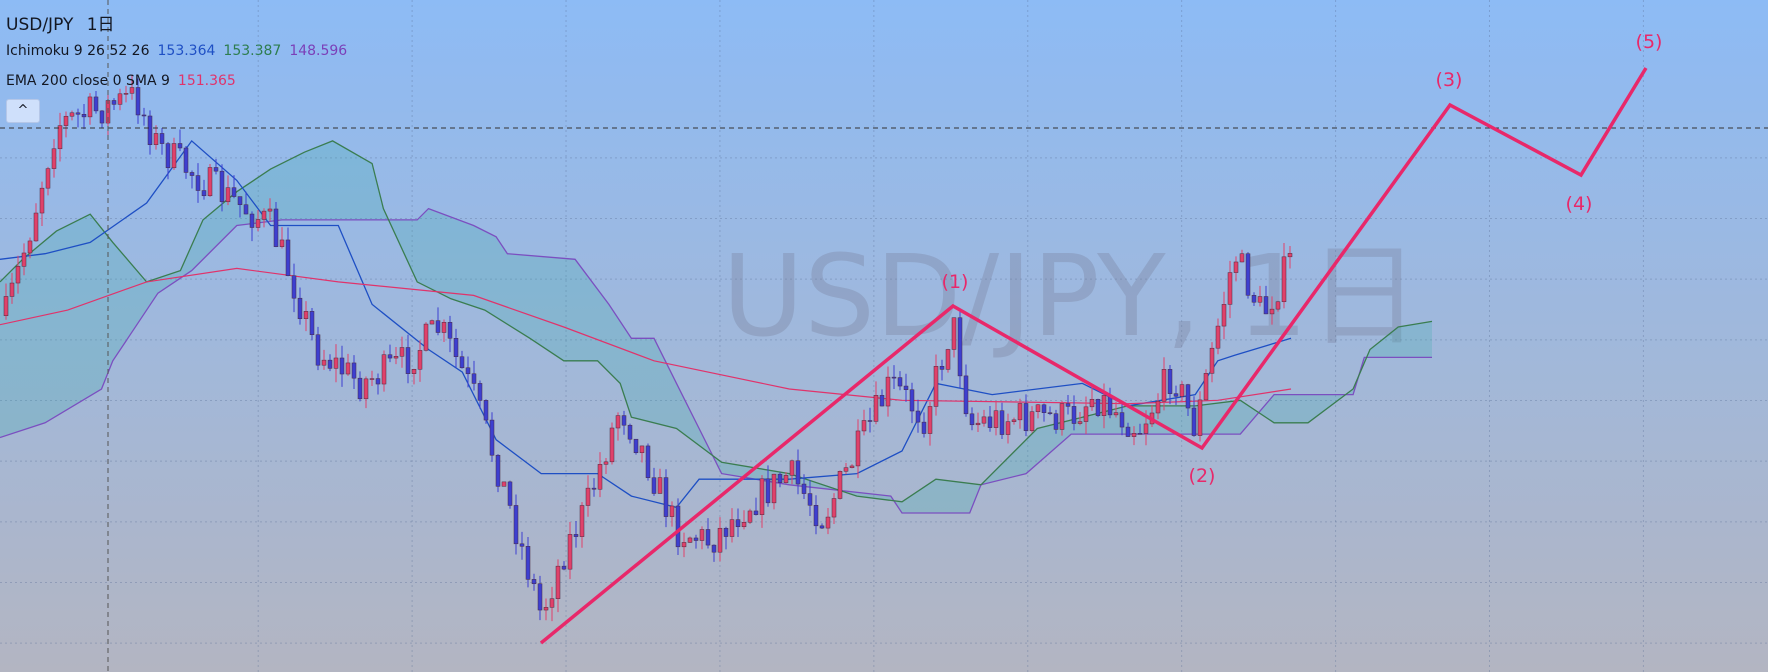 Image resolution: width=1768 pixels, height=672 pixels. What do you see at coordinates (100, 25) in the screenshot?
I see `interval: 1日` at bounding box center [100, 25].